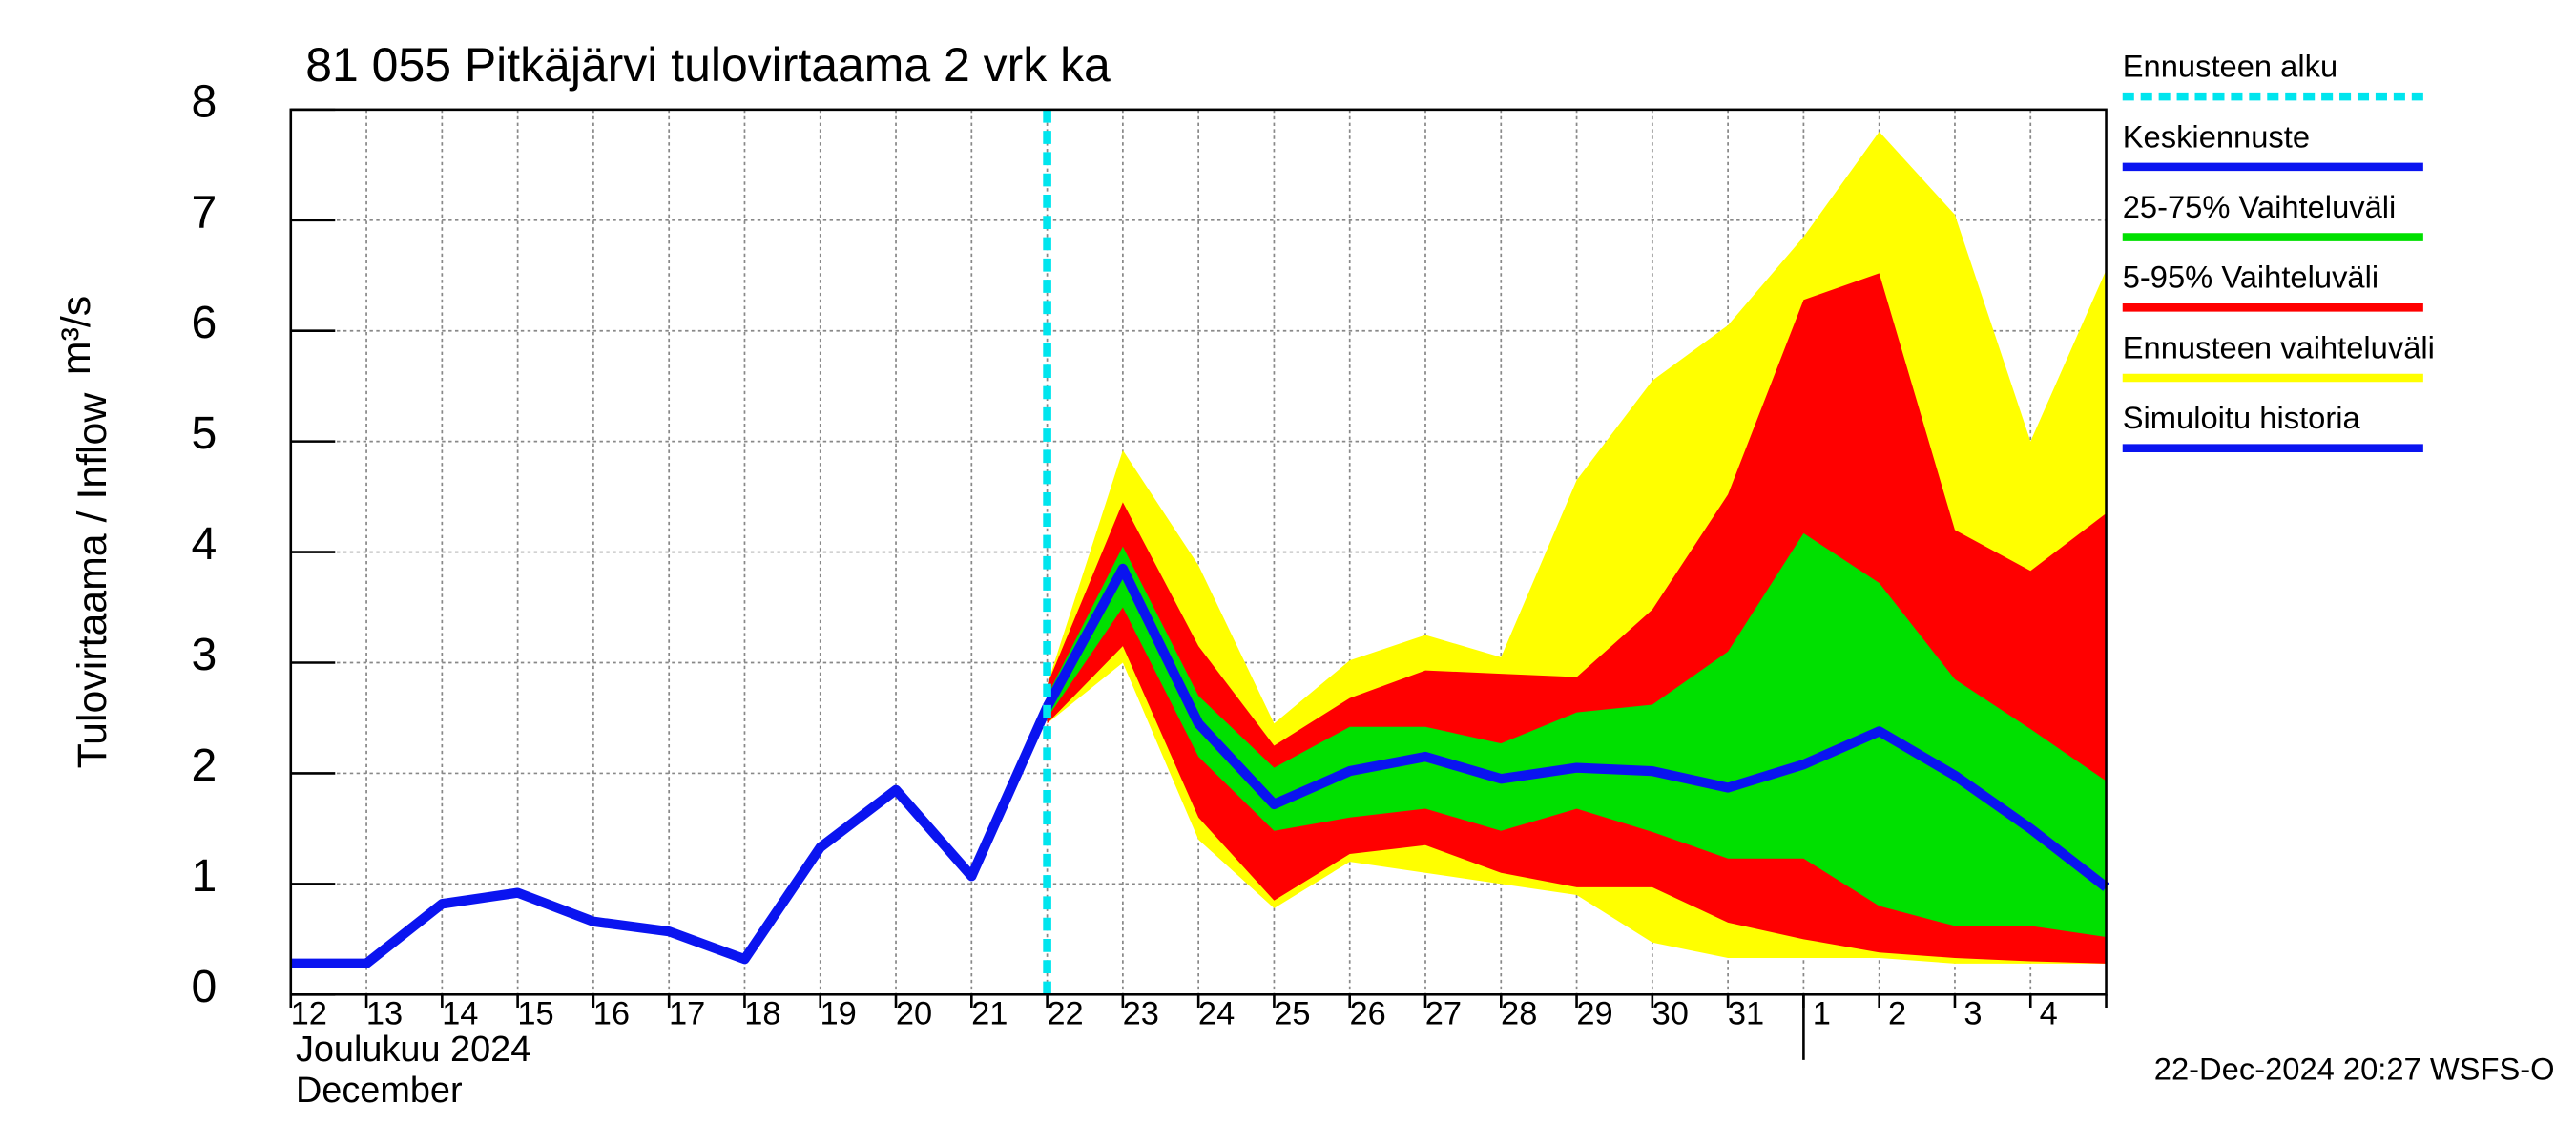 This screenshot has height=1145, width=2576. What do you see at coordinates (204, 876) in the screenshot?
I see `y-tick-label: 1` at bounding box center [204, 876].